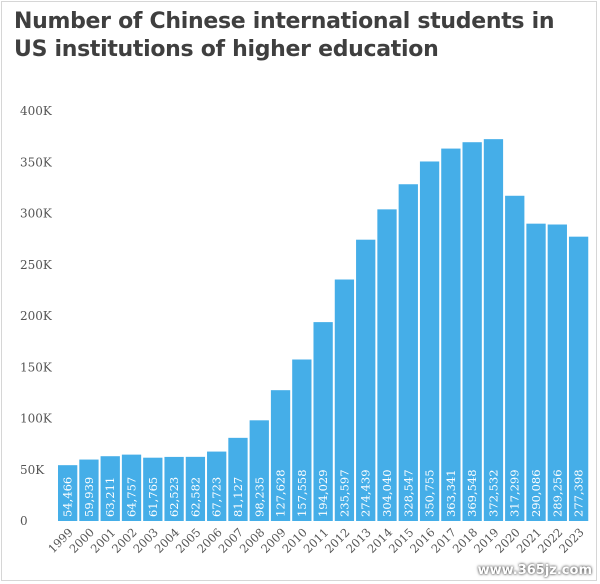  I want to click on watermark-text: www.365jz.com, so click(534, 570).